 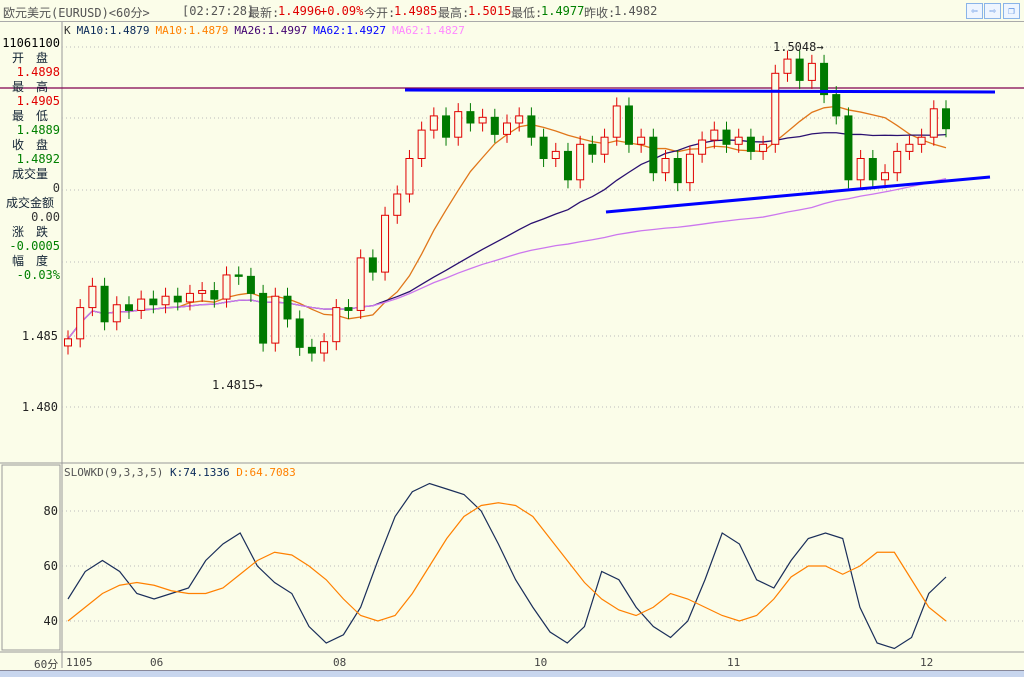 What do you see at coordinates (29, 57) in the screenshot?
I see `open-label: 开 盘` at bounding box center [29, 57].